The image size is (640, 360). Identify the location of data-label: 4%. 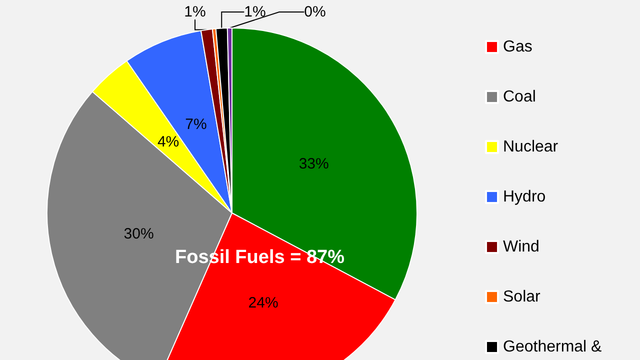
(168, 141).